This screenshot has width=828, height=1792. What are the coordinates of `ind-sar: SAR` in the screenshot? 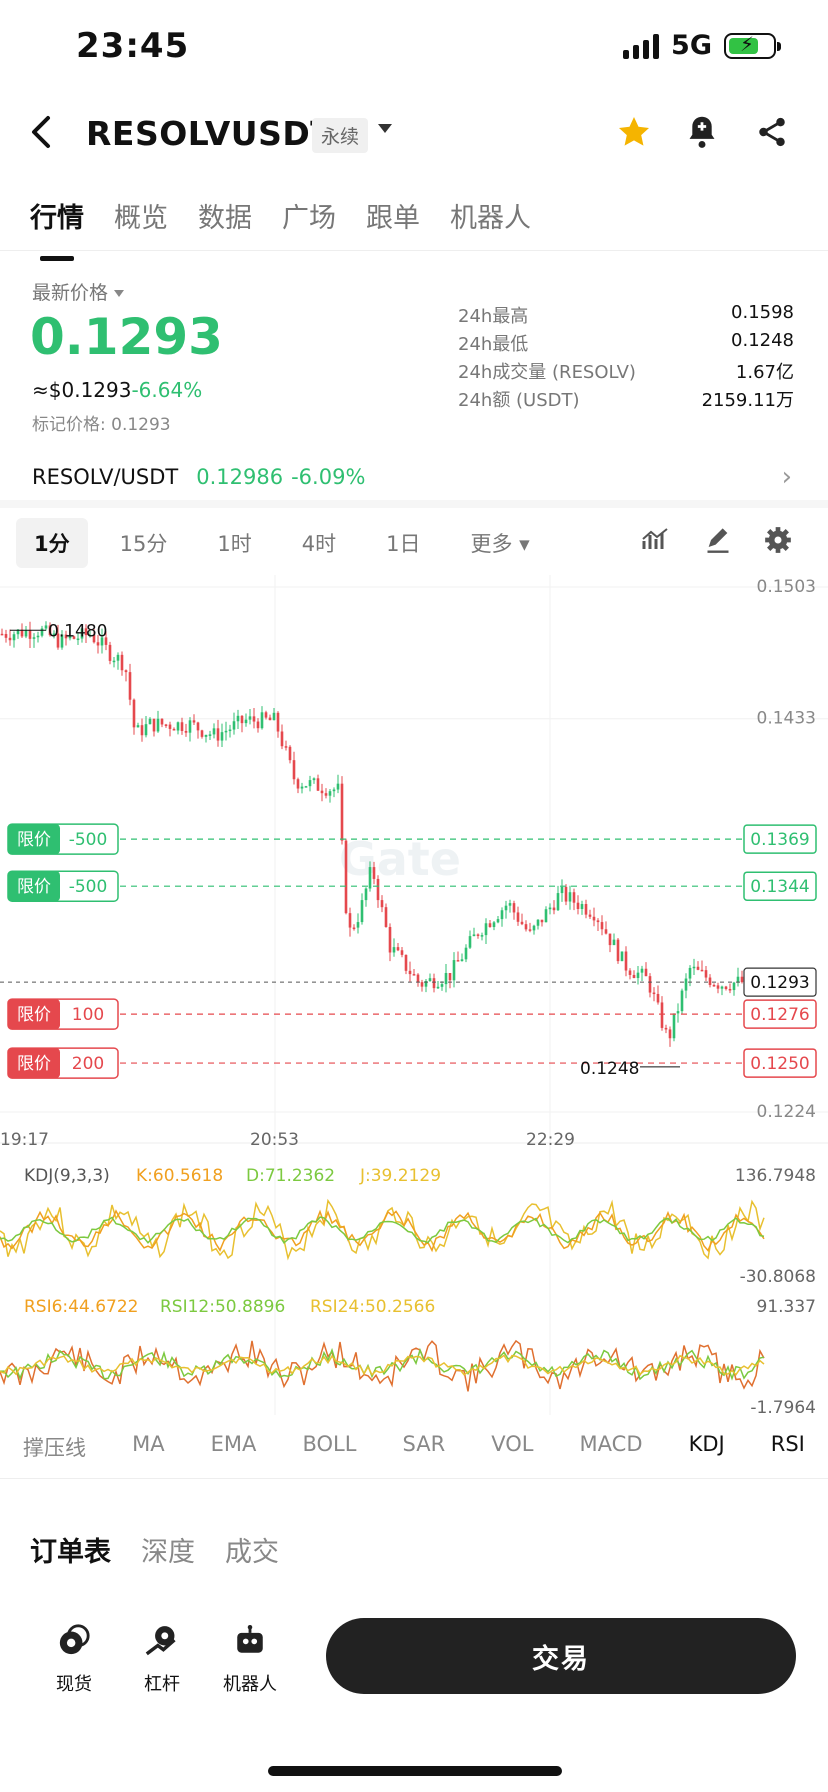 It's located at (424, 1444).